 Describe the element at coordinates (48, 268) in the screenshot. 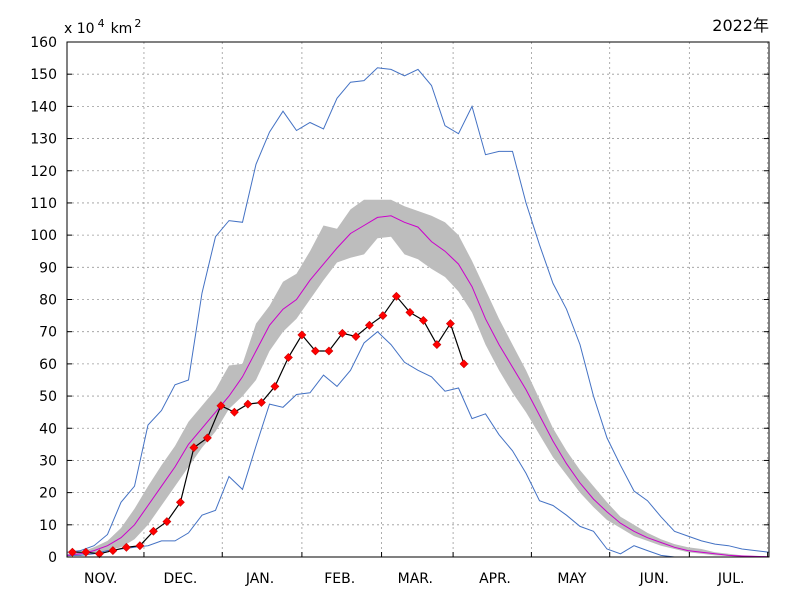

I see `y-tick-label: 90` at that location.